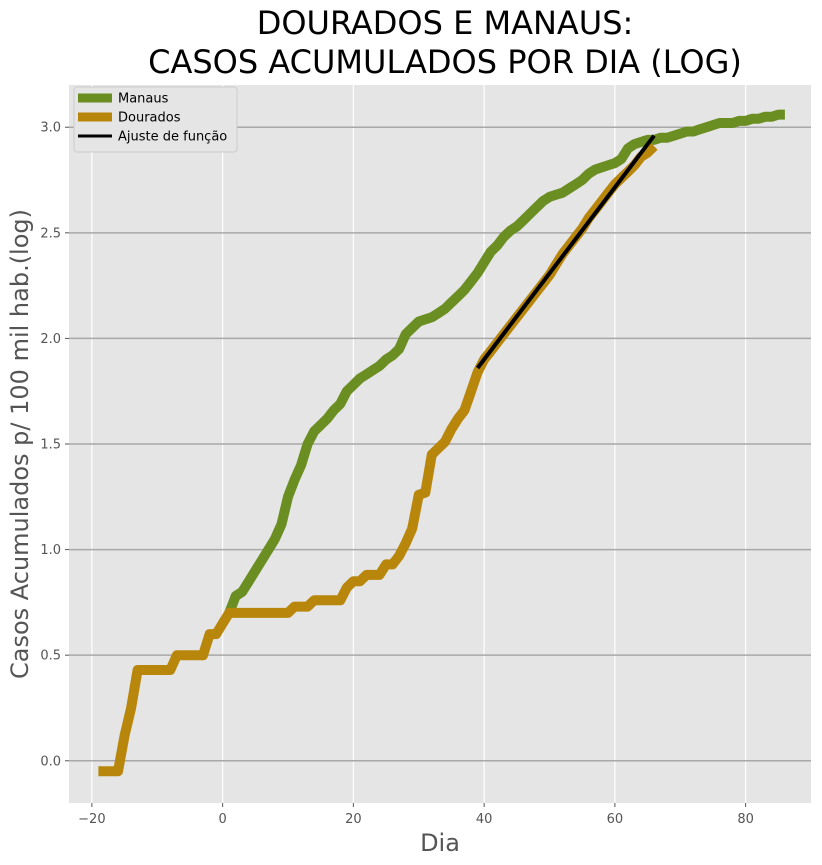  I want to click on legend-label-2: Ajuste de função, so click(172, 137).